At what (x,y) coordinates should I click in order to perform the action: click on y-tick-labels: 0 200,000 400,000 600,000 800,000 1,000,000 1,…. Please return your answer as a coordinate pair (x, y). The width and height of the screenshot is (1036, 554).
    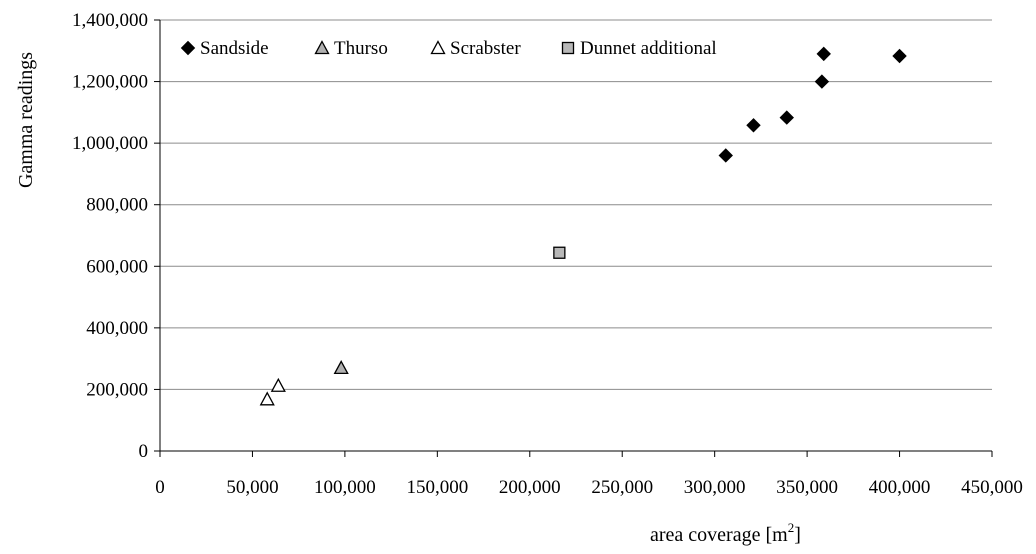
    Looking at the image, I should click on (110, 236).